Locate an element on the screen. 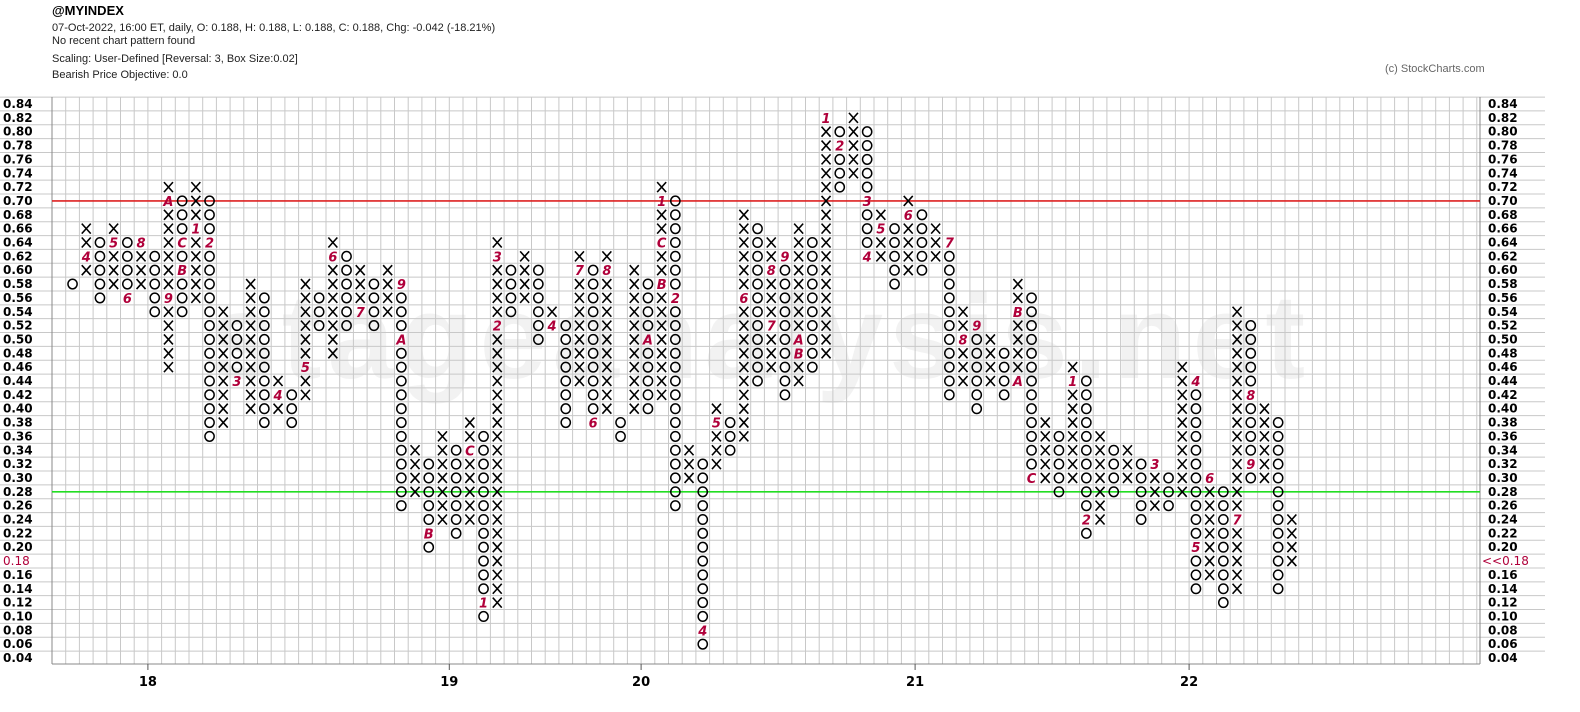 Image resolution: width=1580 pixels, height=712 pixels. month-label: 6 is located at coordinates (908, 216).